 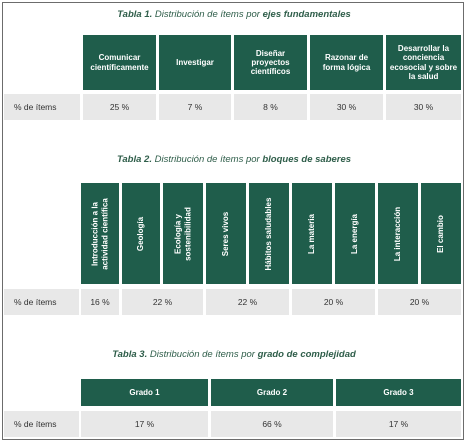 What do you see at coordinates (346, 62) in the screenshot?
I see `table1-header-razonar: Razonar de forma lógica` at bounding box center [346, 62].